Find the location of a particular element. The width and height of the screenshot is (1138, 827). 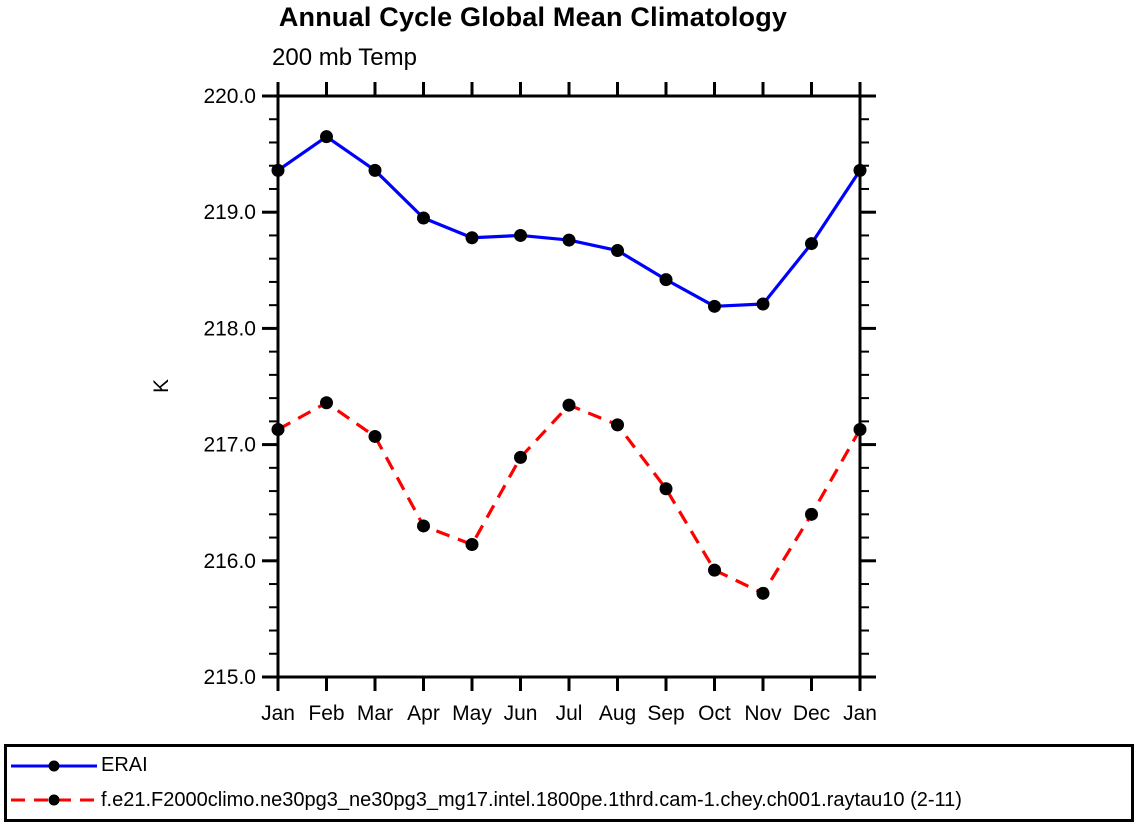

x-tick-label: Aug is located at coordinates (617, 713).